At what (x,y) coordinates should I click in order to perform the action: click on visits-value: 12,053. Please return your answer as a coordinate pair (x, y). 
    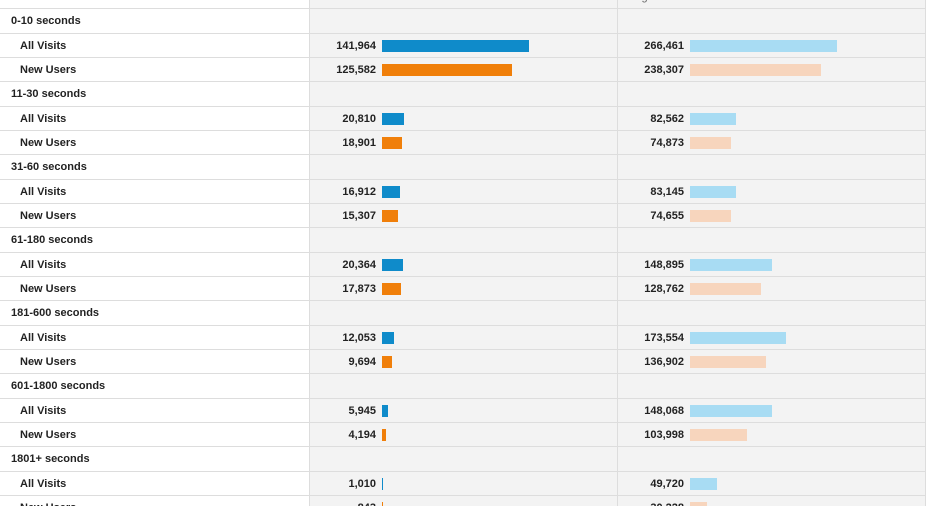
    Looking at the image, I should click on (359, 337).